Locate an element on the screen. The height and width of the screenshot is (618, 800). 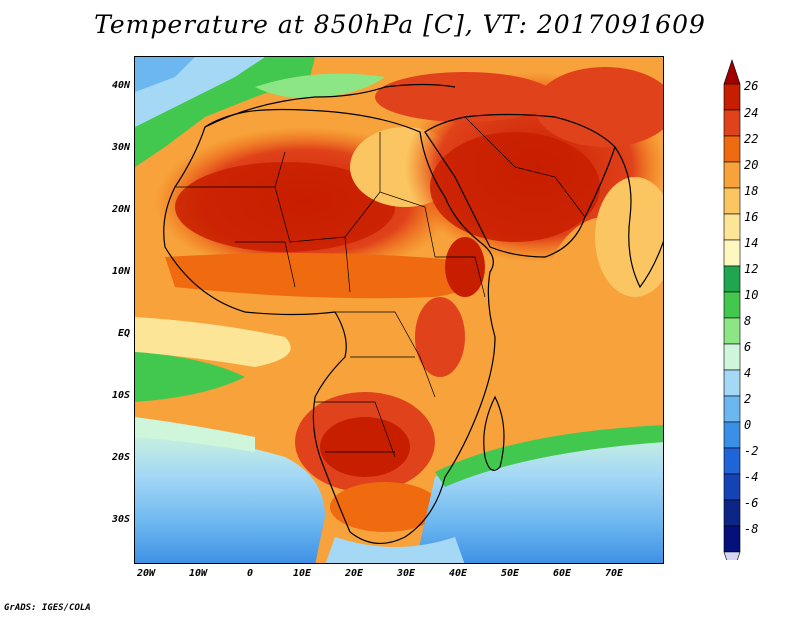
lat-label-20s: 20S is located at coordinates (120, 457).